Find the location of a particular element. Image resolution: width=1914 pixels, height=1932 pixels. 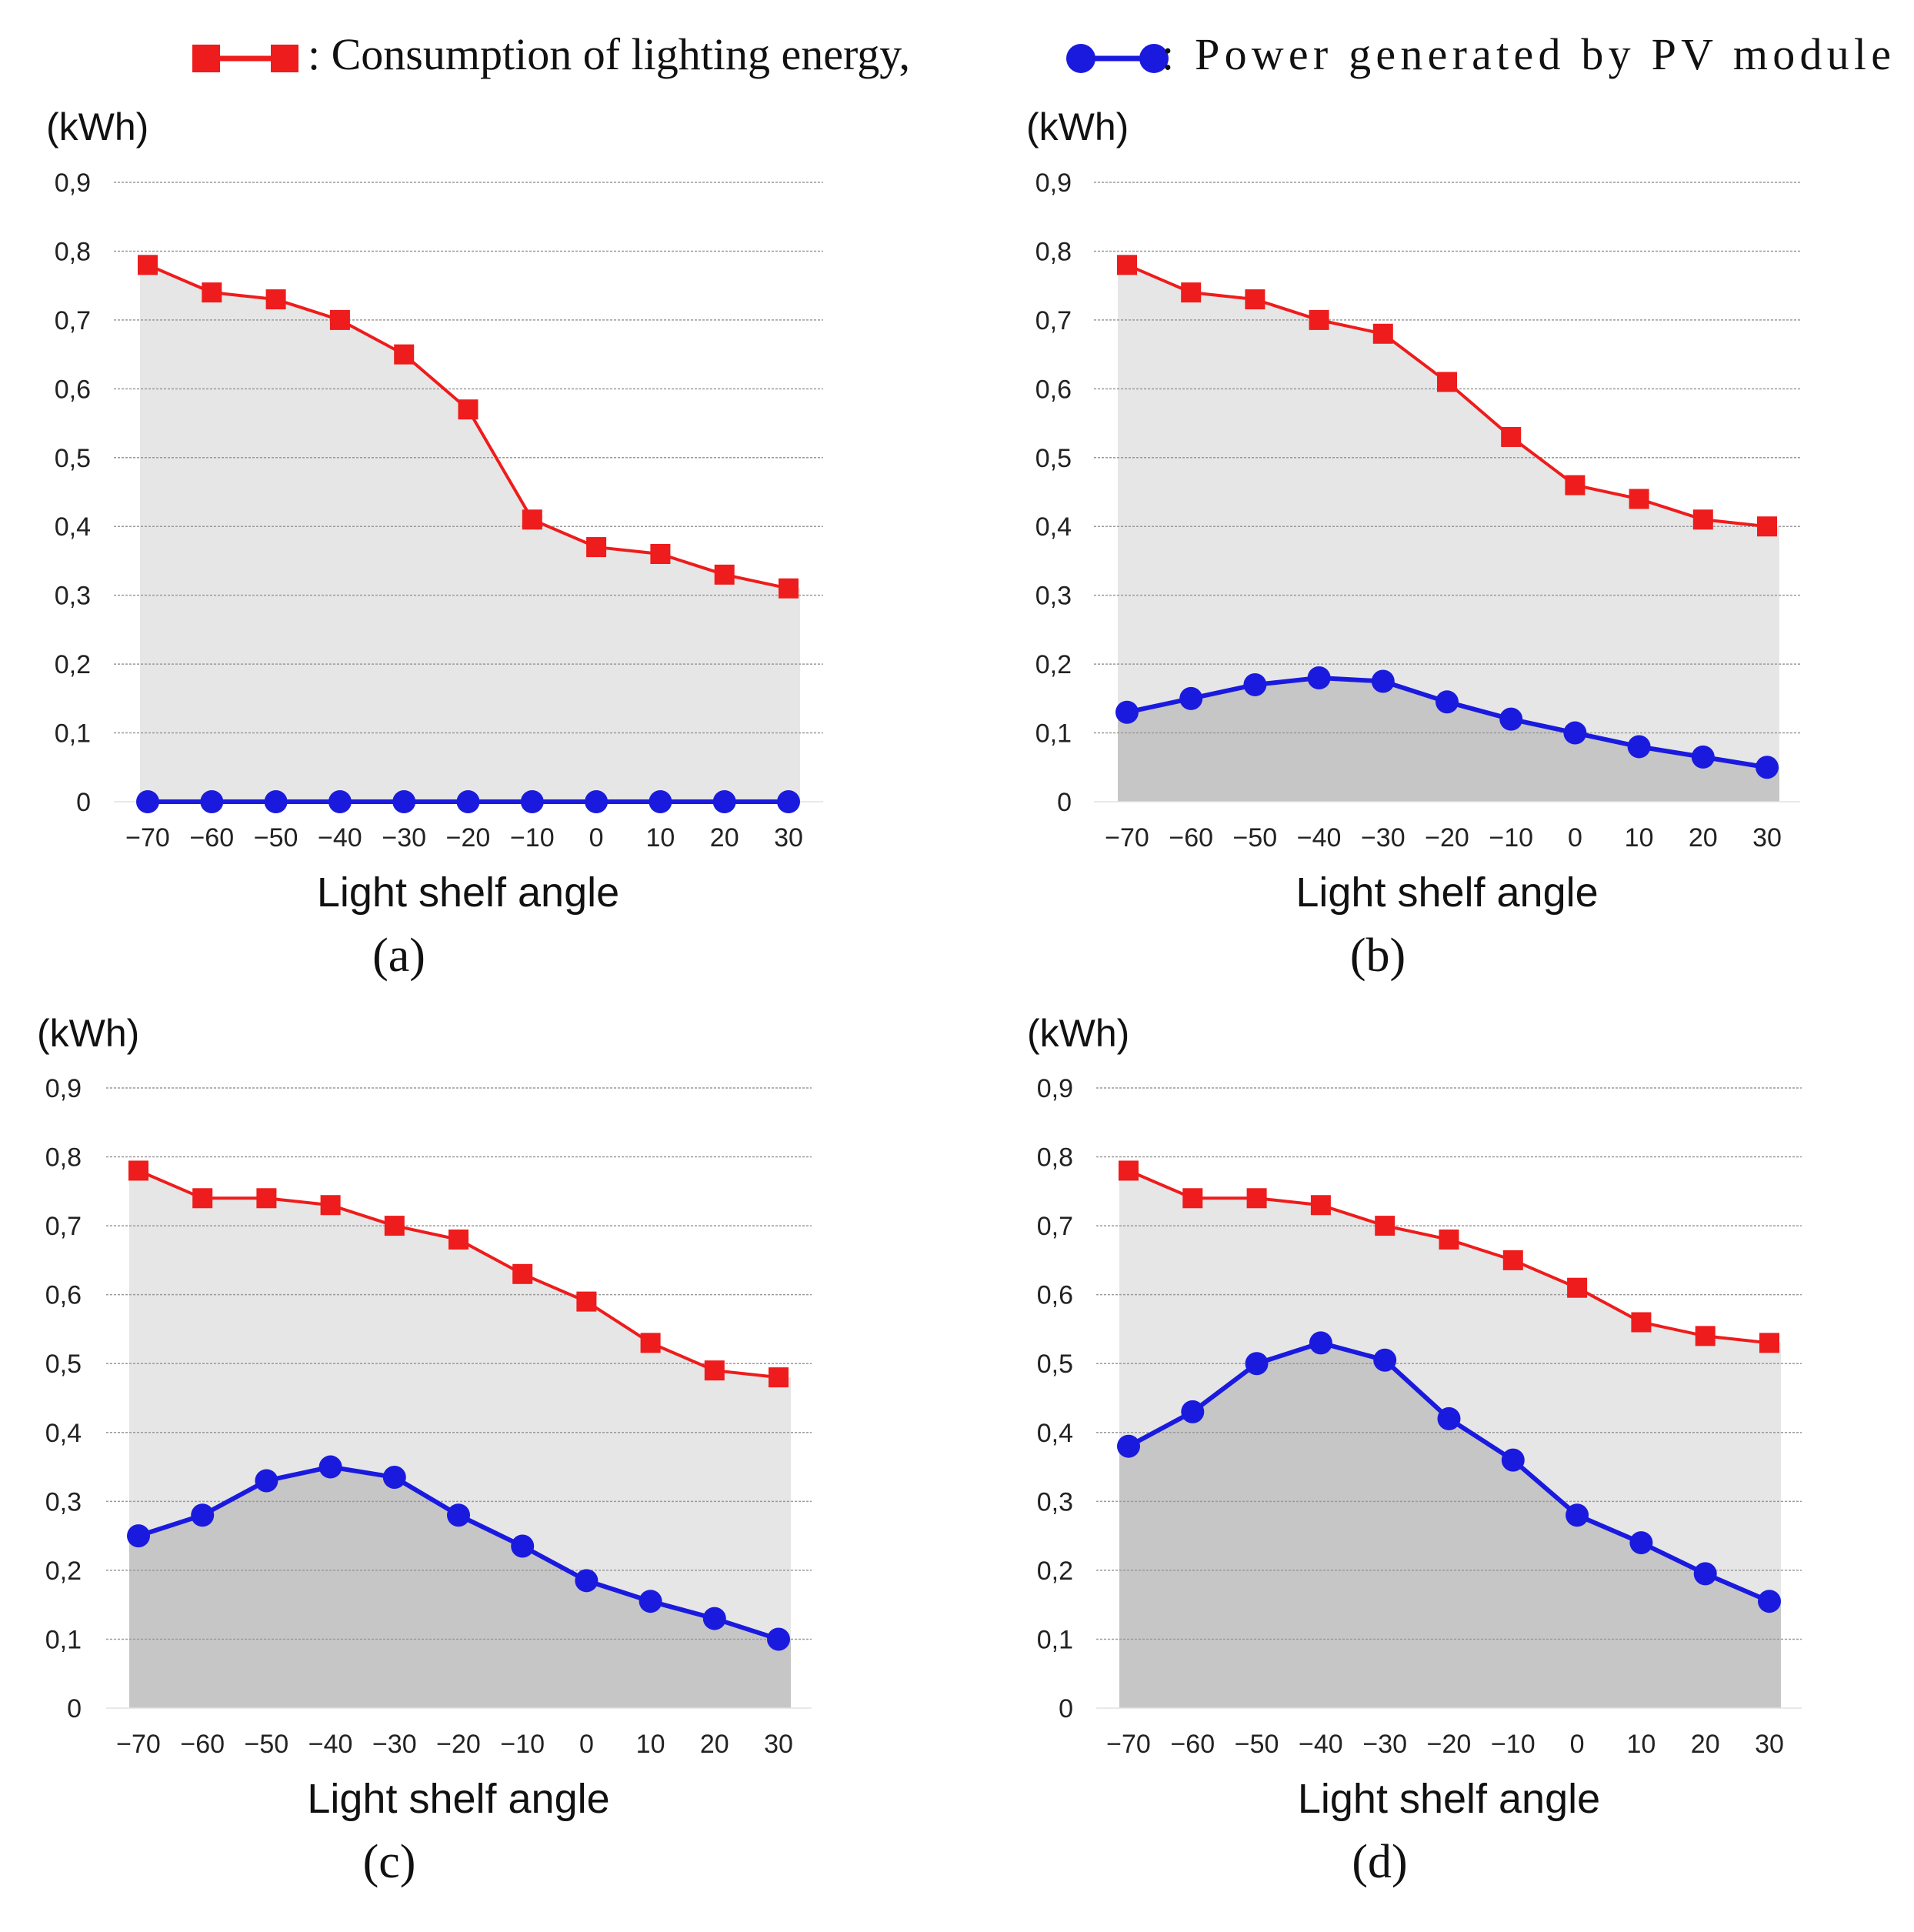

x-axis-title: Light shelf angle is located at coordinates (1447, 892).